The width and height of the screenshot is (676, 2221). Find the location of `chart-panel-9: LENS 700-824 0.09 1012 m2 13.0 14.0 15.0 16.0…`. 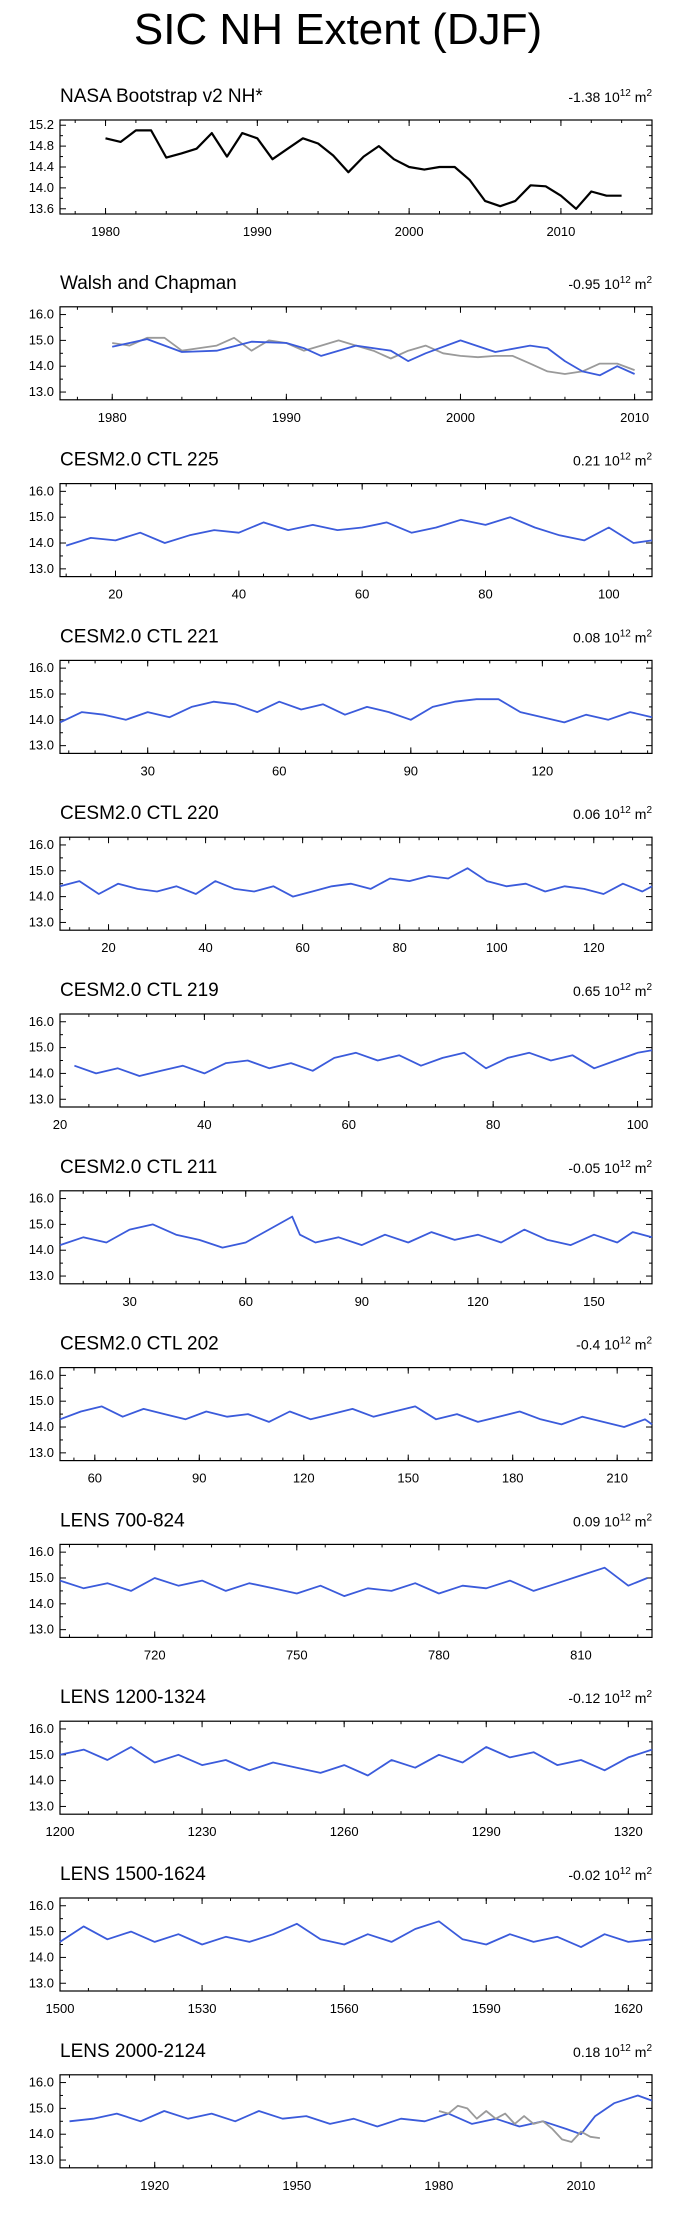

chart-panel-9: LENS 700-824 0.09 1012 m2 13.0 14.0 15.0 16.0… is located at coordinates (341, 1586).